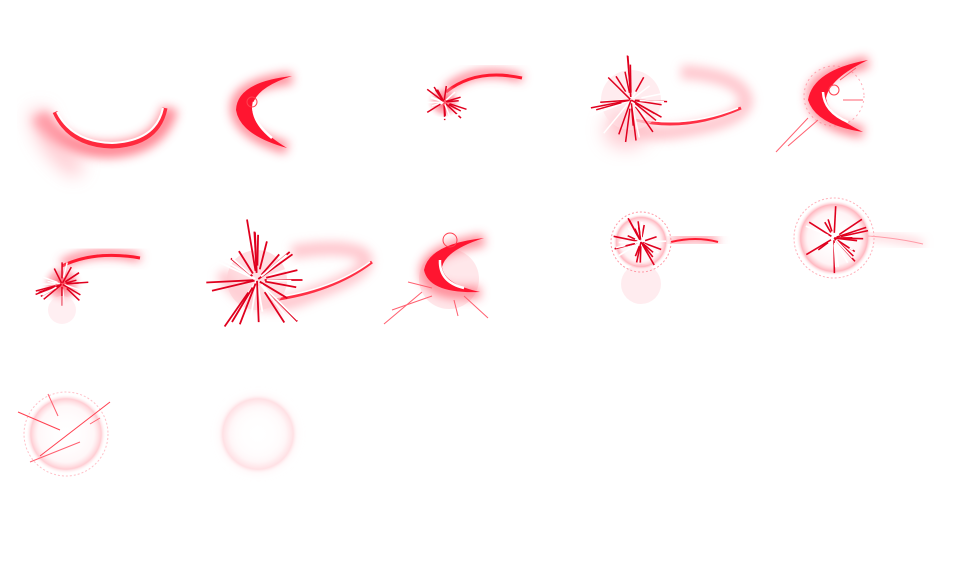 Image resolution: width=960 pixels, height=576 pixels. I want to click on slash-arc-effect, so click(103, 141).